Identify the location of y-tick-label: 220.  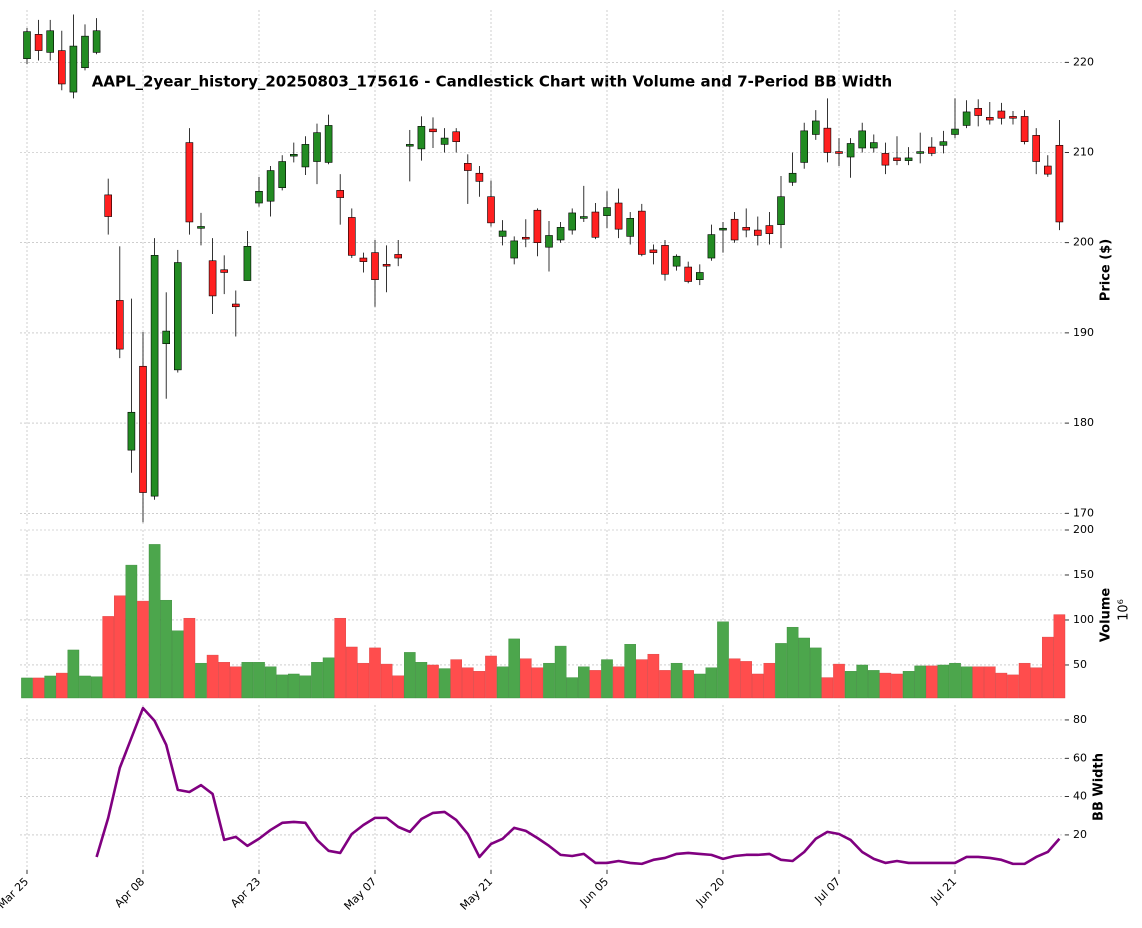
(1083, 61).